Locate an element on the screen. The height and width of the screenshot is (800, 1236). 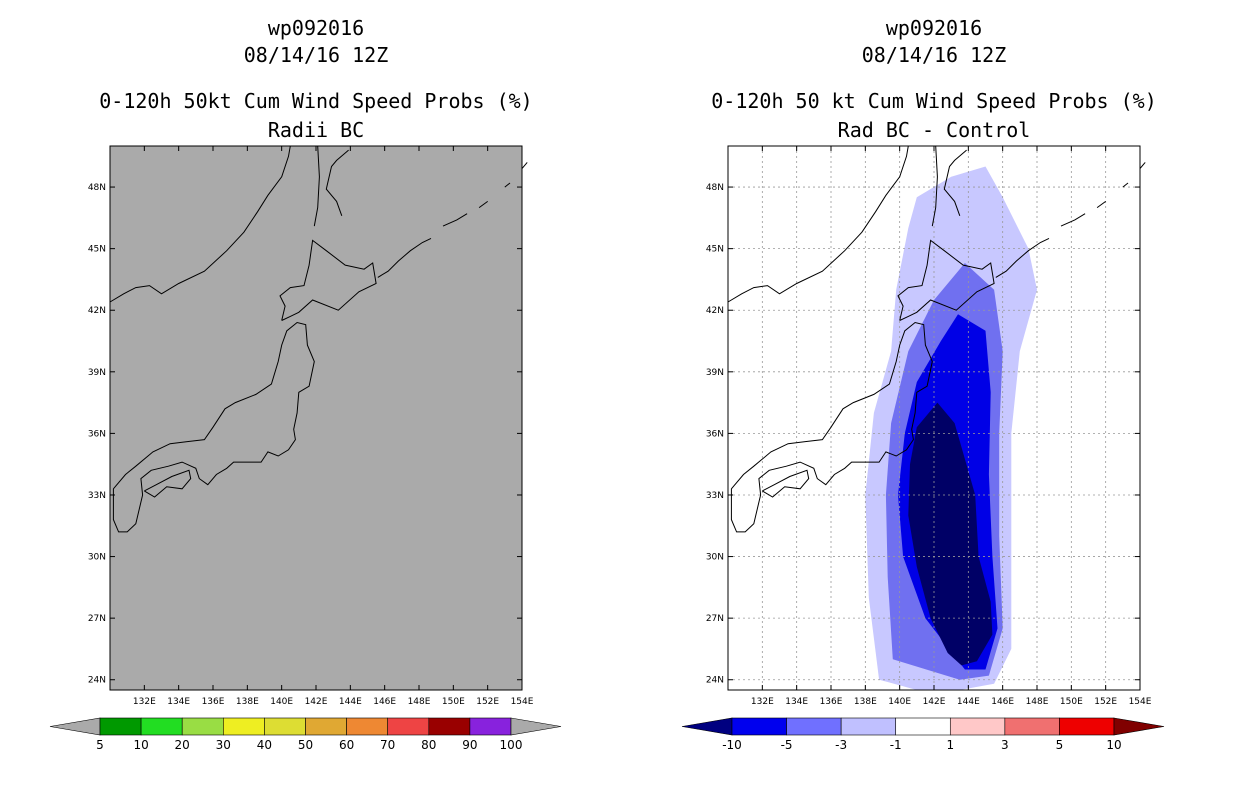
colorbar-label: 80 is located at coordinates (428, 745).